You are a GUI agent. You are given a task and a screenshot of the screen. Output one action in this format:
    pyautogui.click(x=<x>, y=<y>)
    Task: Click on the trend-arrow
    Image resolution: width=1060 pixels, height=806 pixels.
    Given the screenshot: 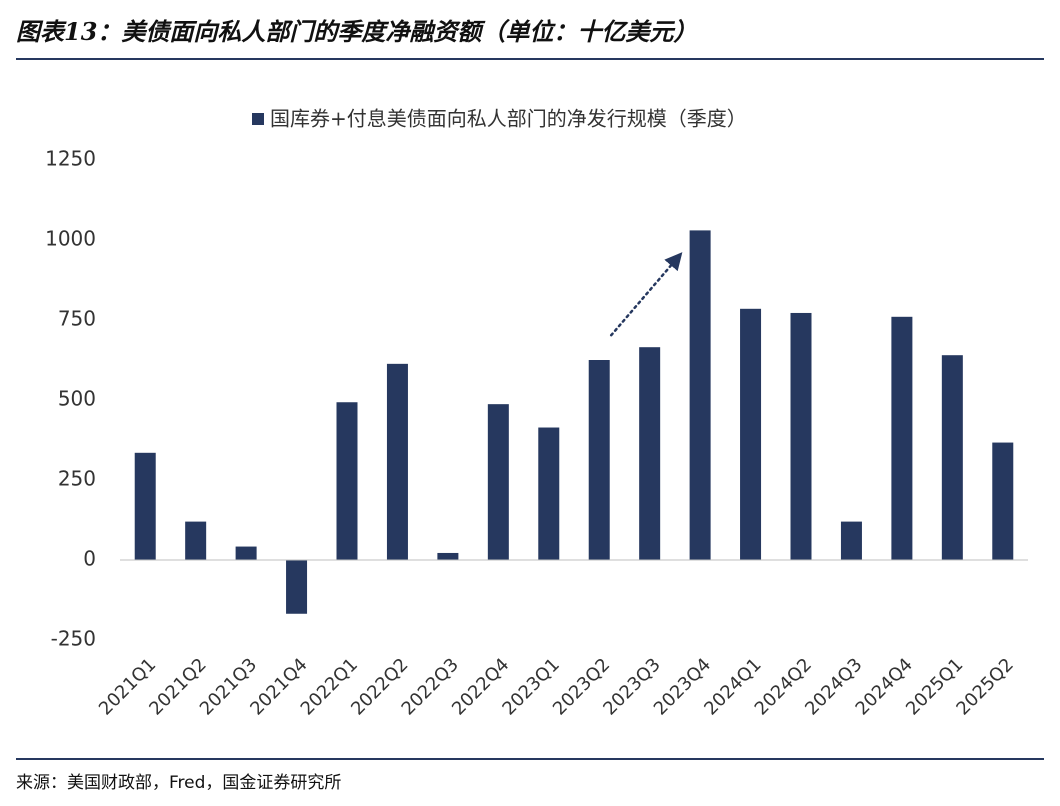 What is the action you would take?
    pyautogui.click(x=646, y=294)
    